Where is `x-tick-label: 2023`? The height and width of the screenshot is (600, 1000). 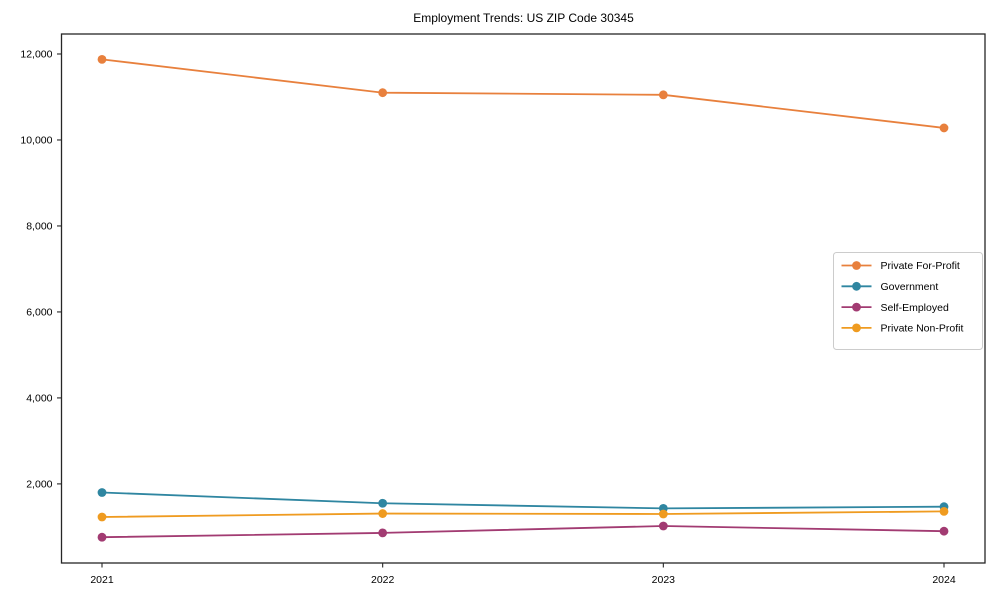 x-tick-label: 2023 is located at coordinates (664, 580).